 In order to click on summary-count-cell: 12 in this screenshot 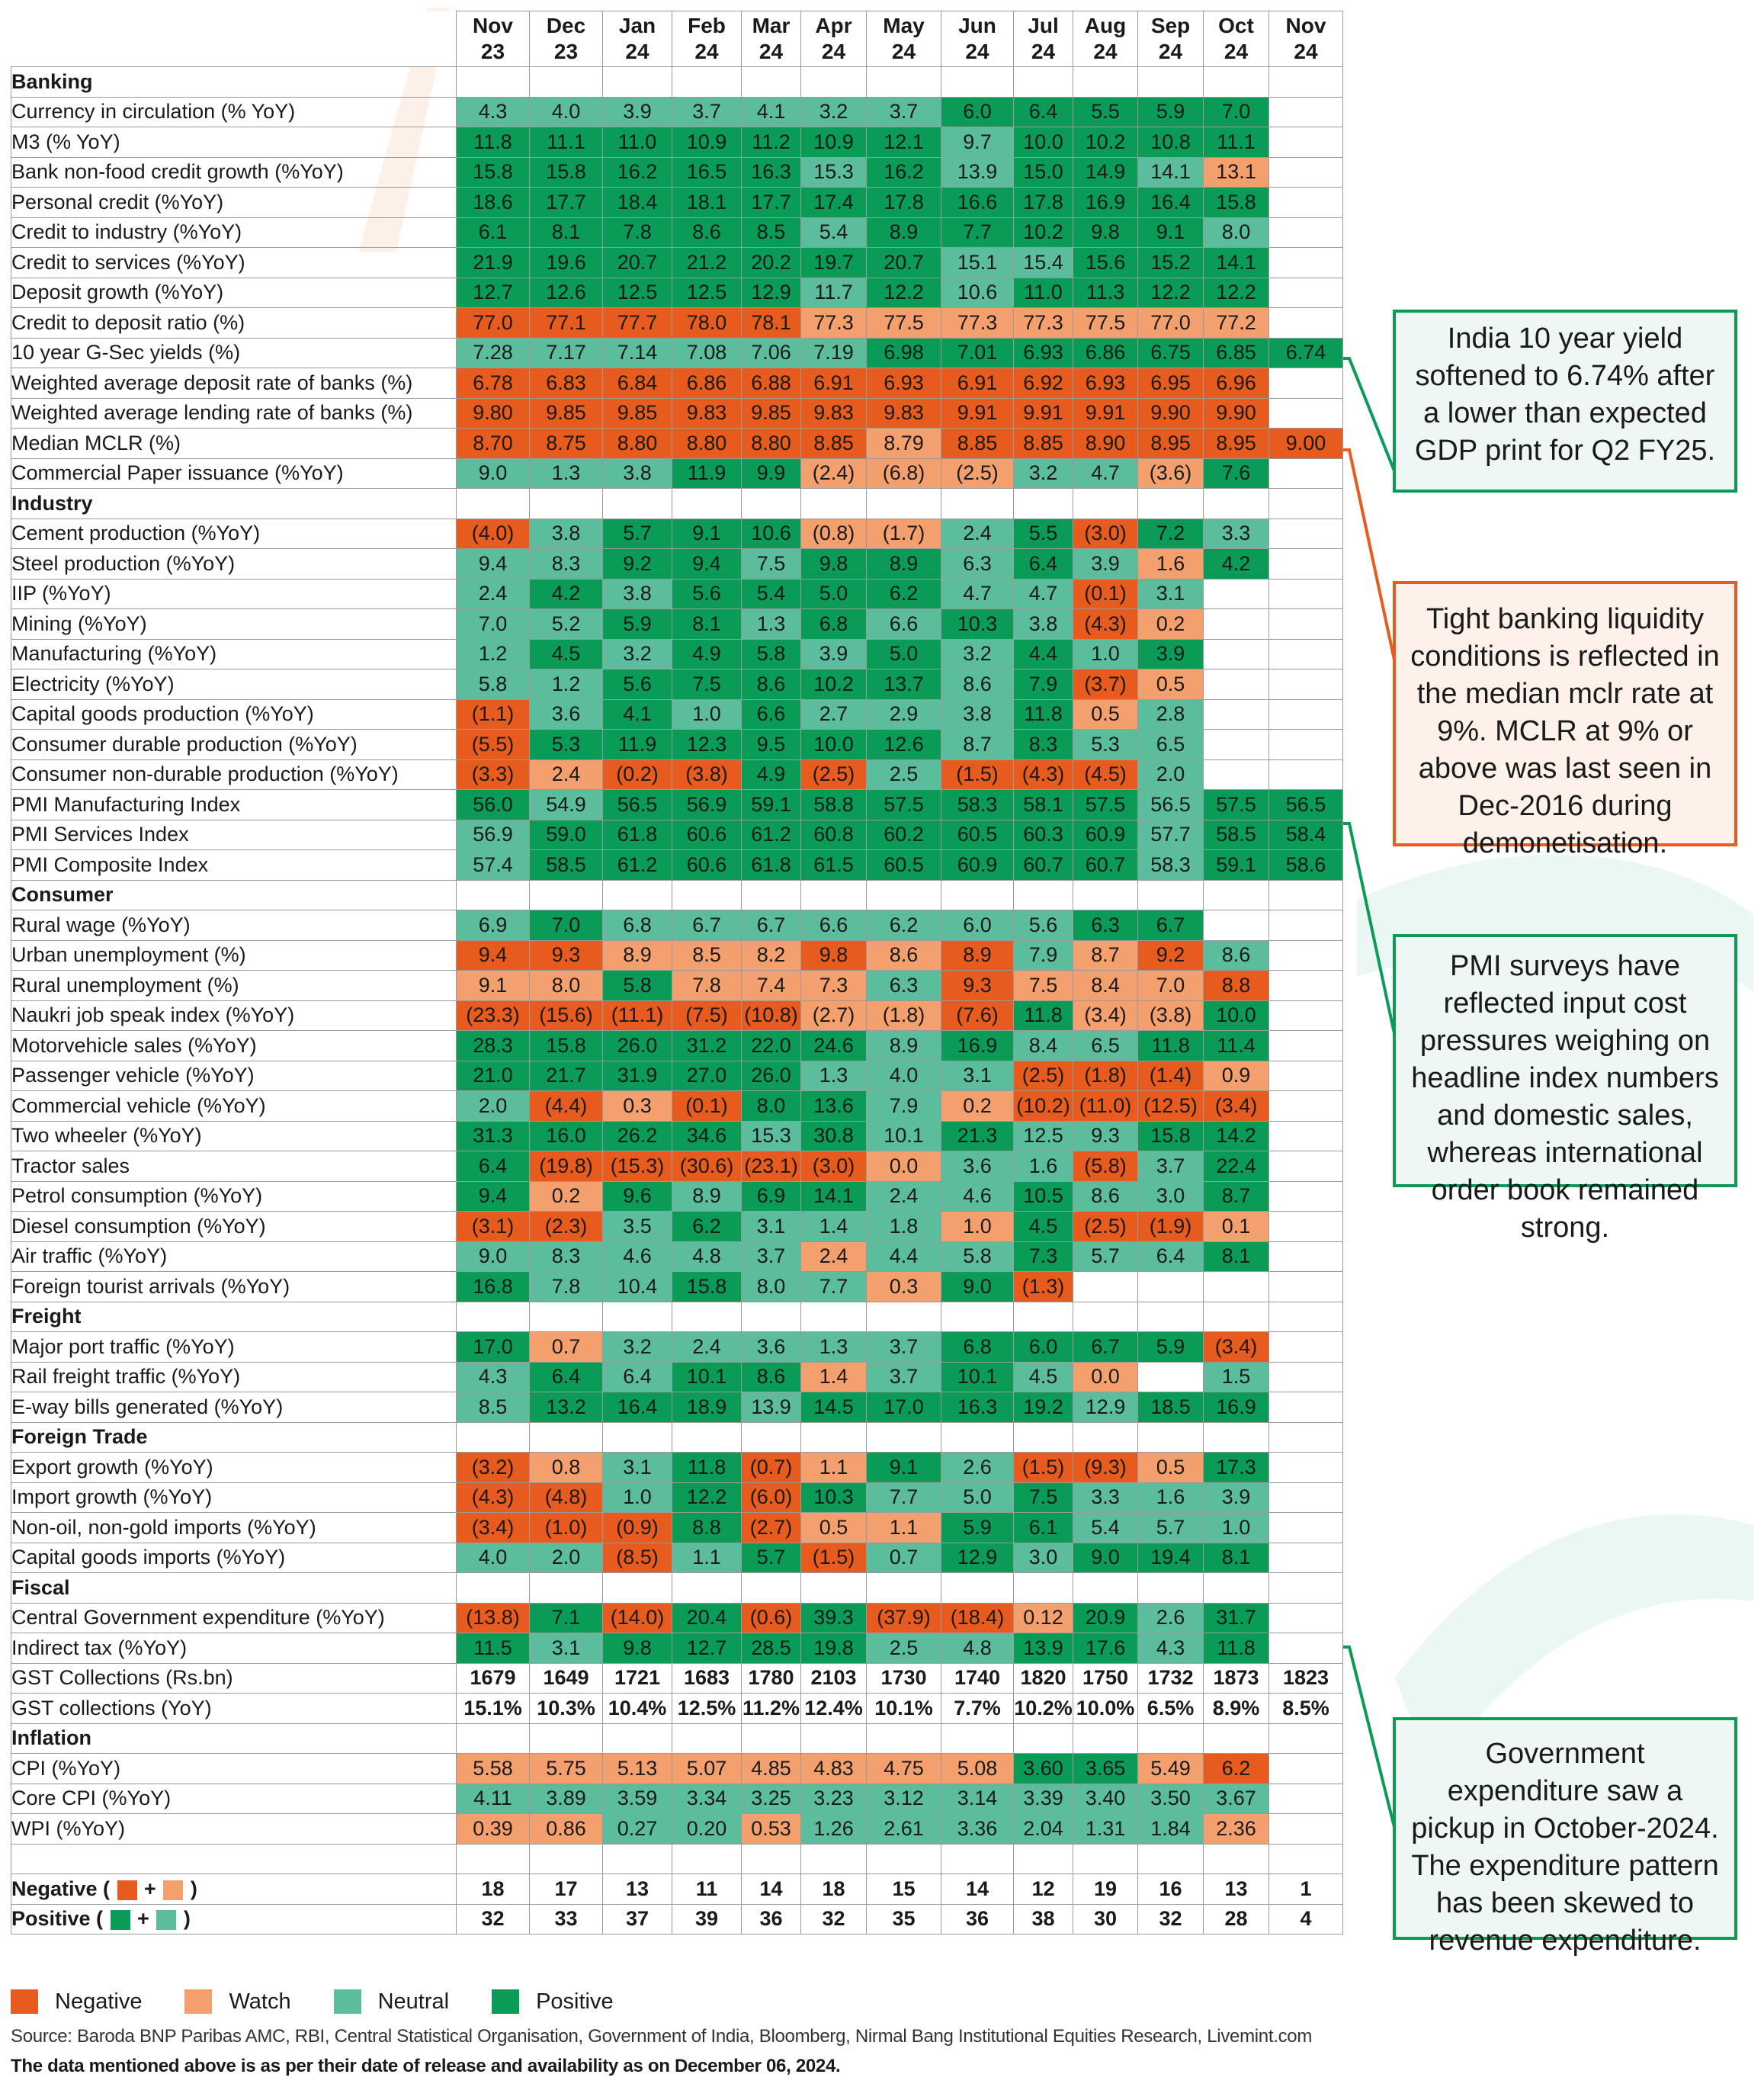, I will do `click(1043, 1889)`.